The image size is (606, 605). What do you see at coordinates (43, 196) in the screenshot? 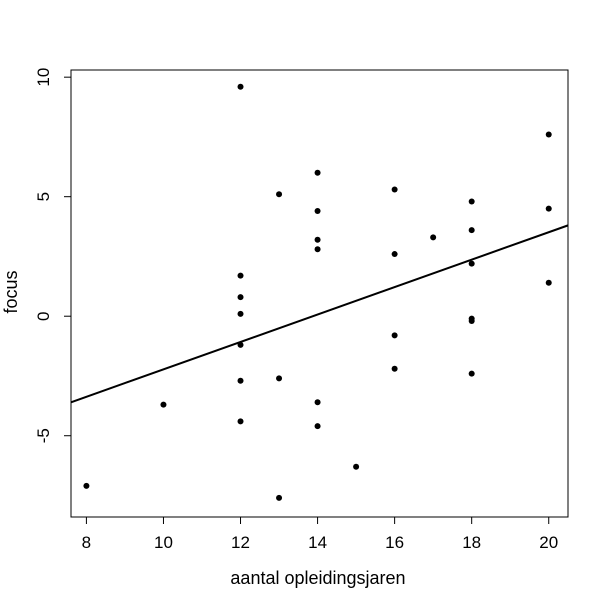
I see `y-tick-label: 5` at bounding box center [43, 196].